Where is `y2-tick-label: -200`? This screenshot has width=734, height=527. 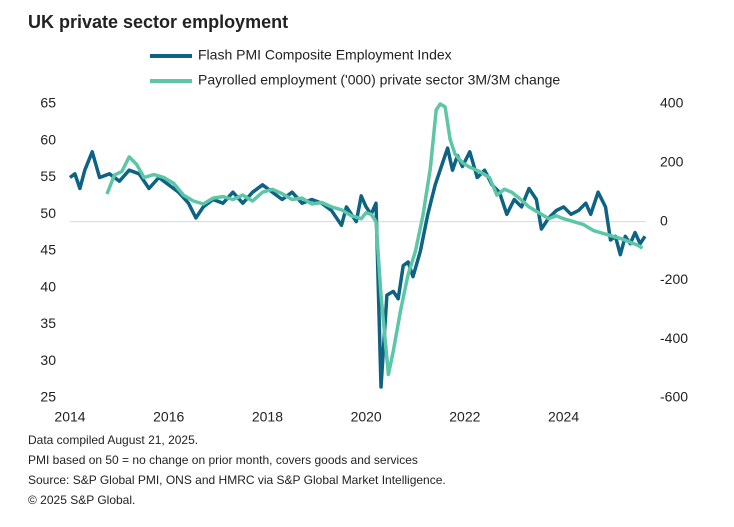
y2-tick-label: -200 is located at coordinates (674, 279).